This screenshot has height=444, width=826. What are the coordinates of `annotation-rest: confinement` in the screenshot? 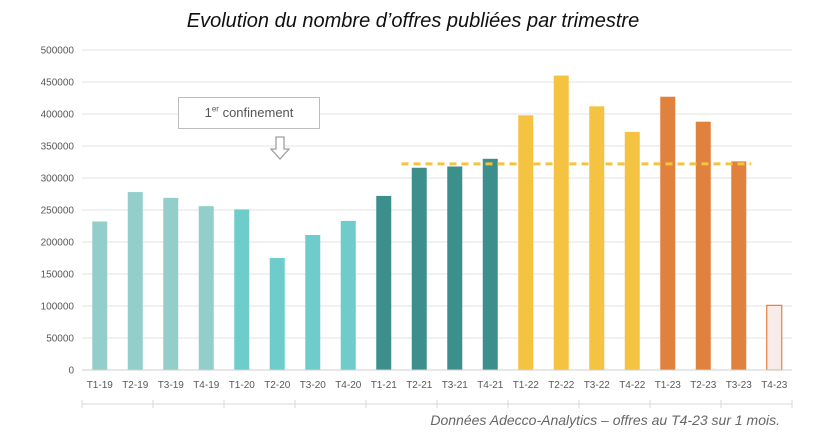 It's located at (256, 112).